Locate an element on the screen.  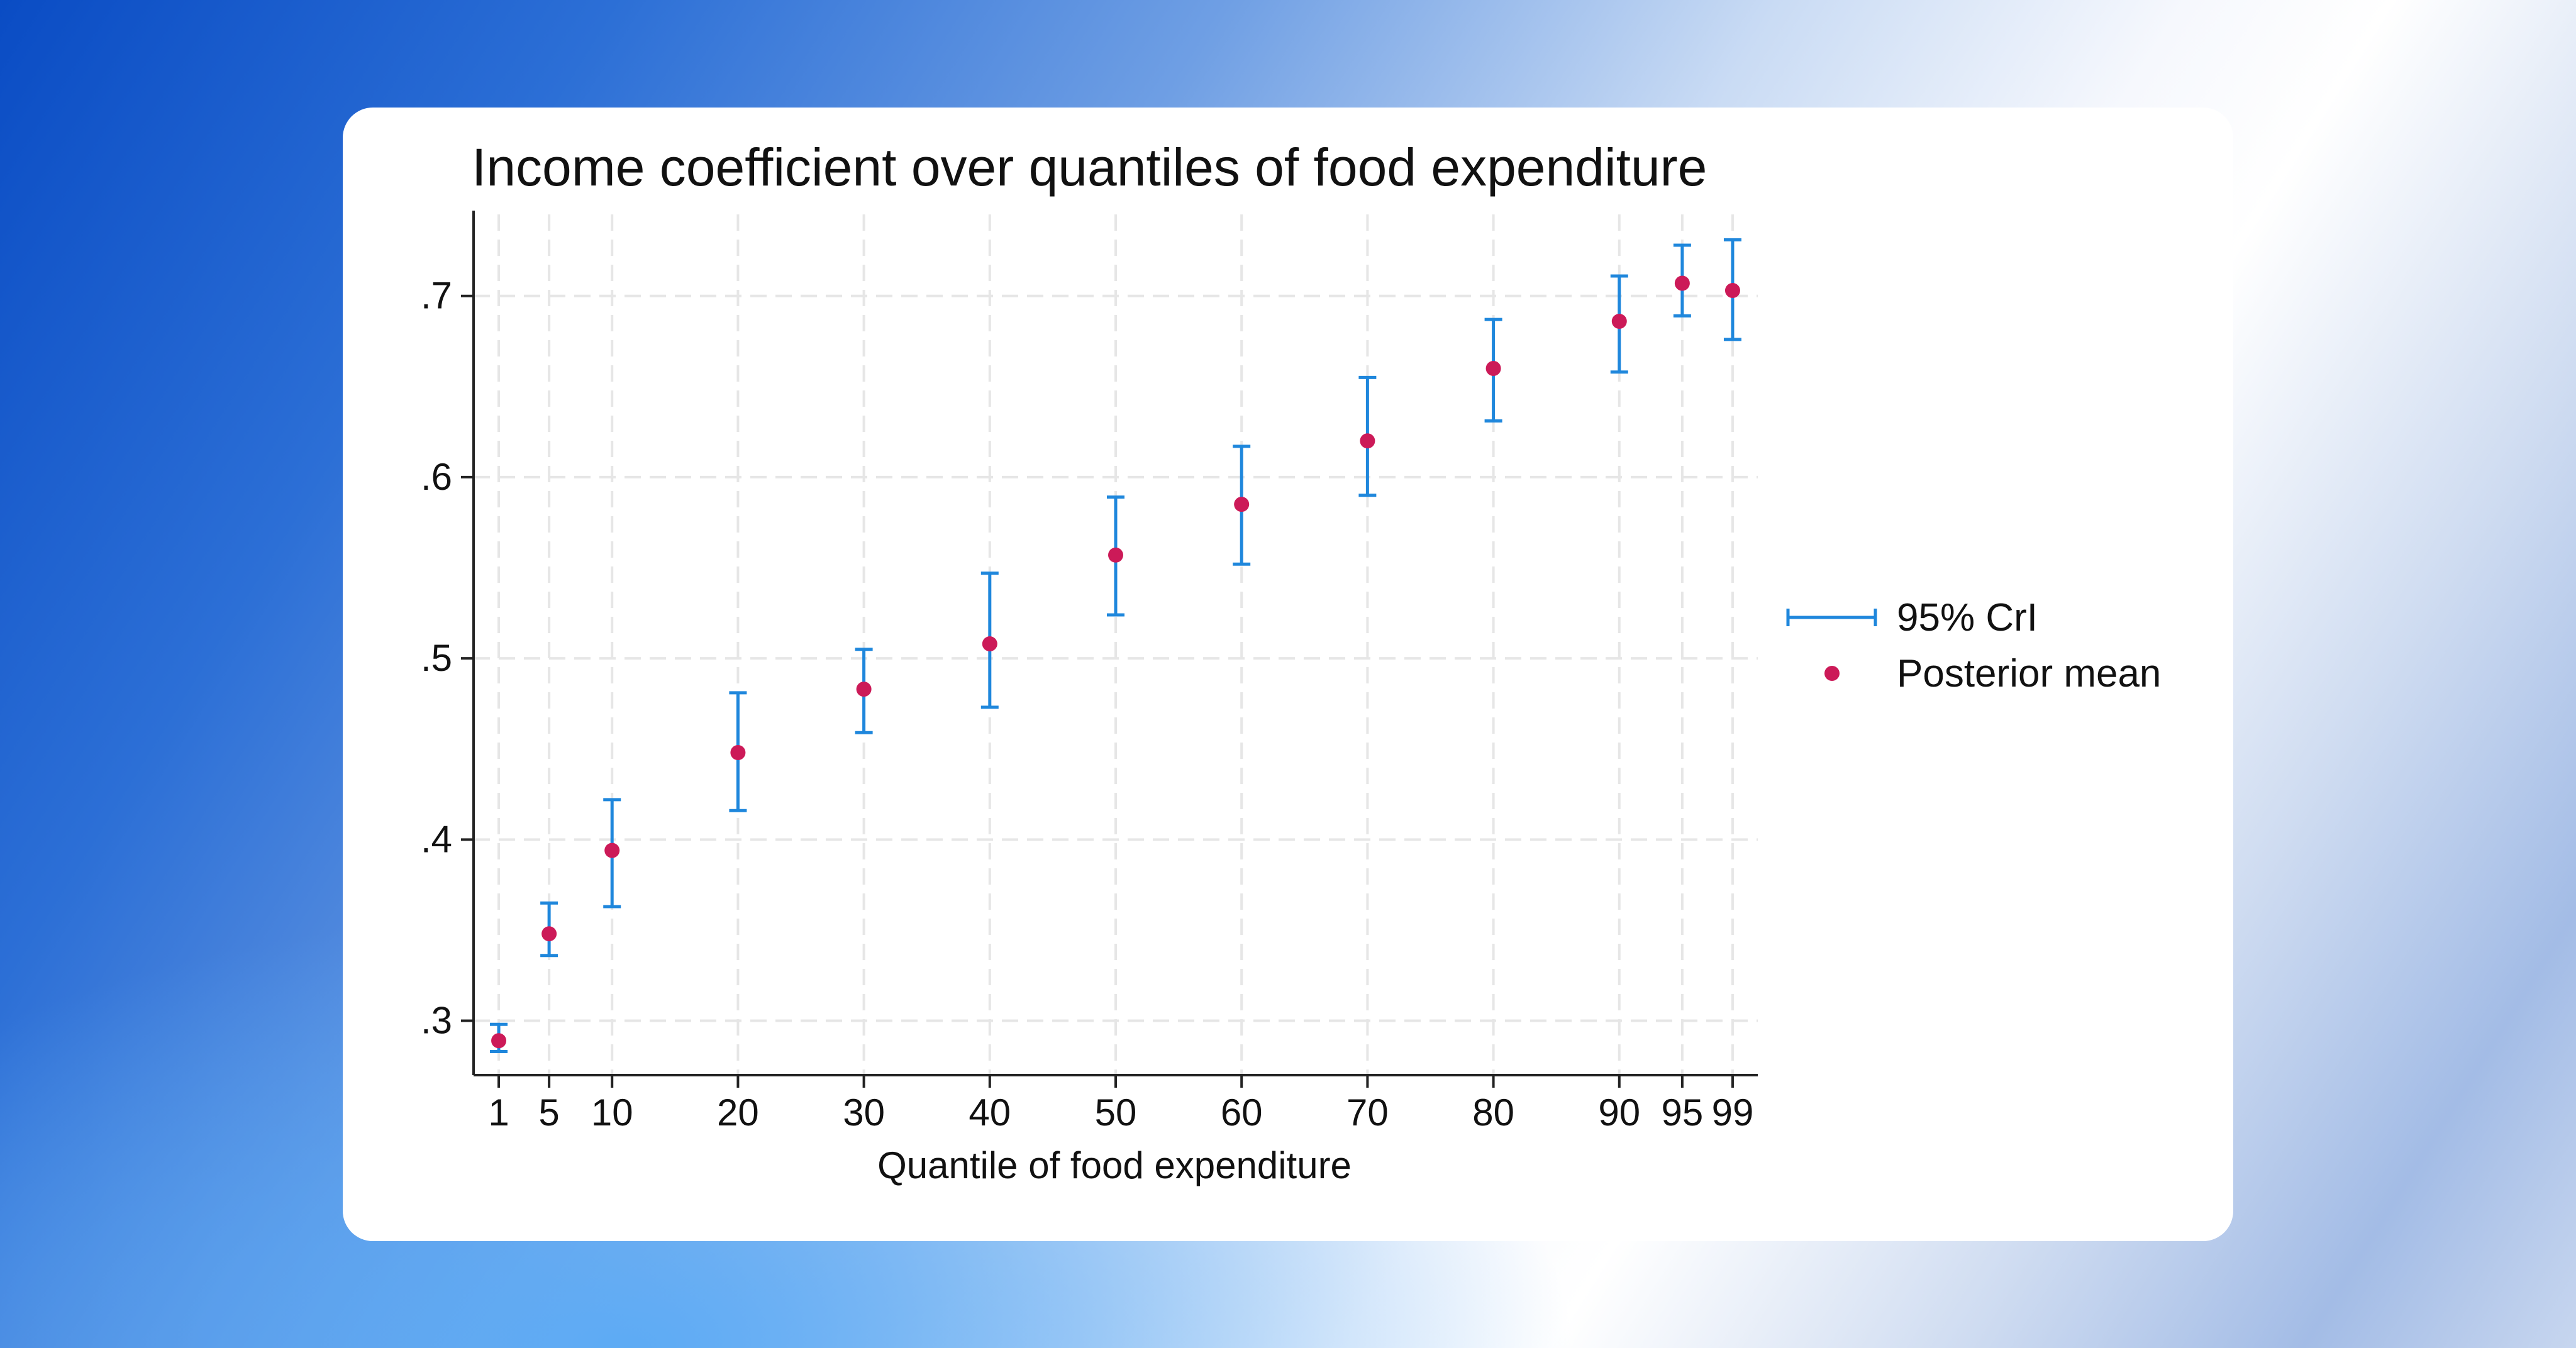
x-tick-label-5: 40 is located at coordinates (990, 1112).